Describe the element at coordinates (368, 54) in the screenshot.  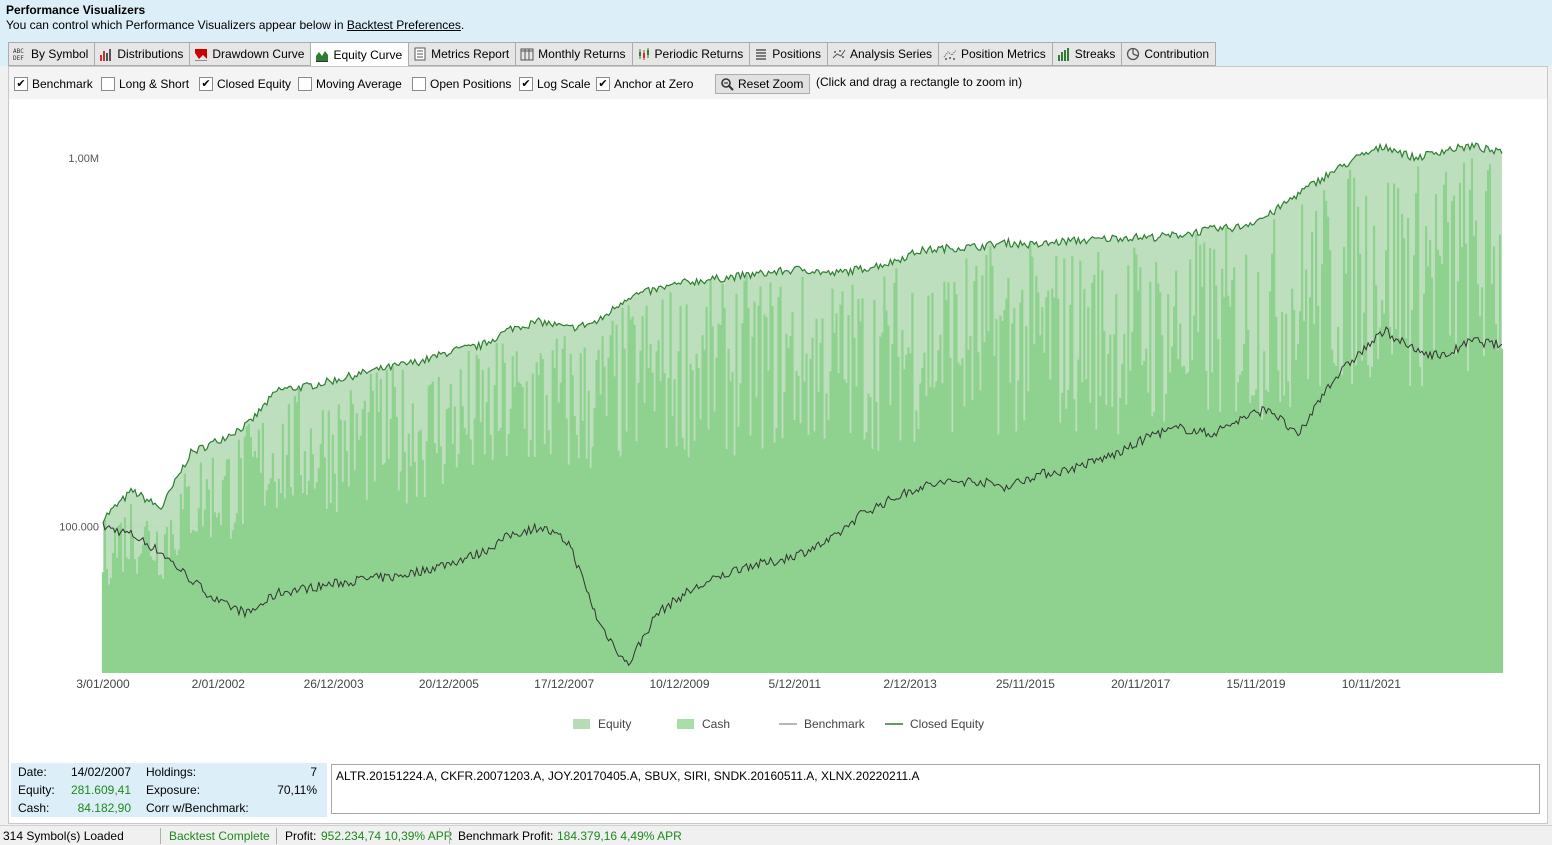
I see `tab-label: Equity Curve` at that location.